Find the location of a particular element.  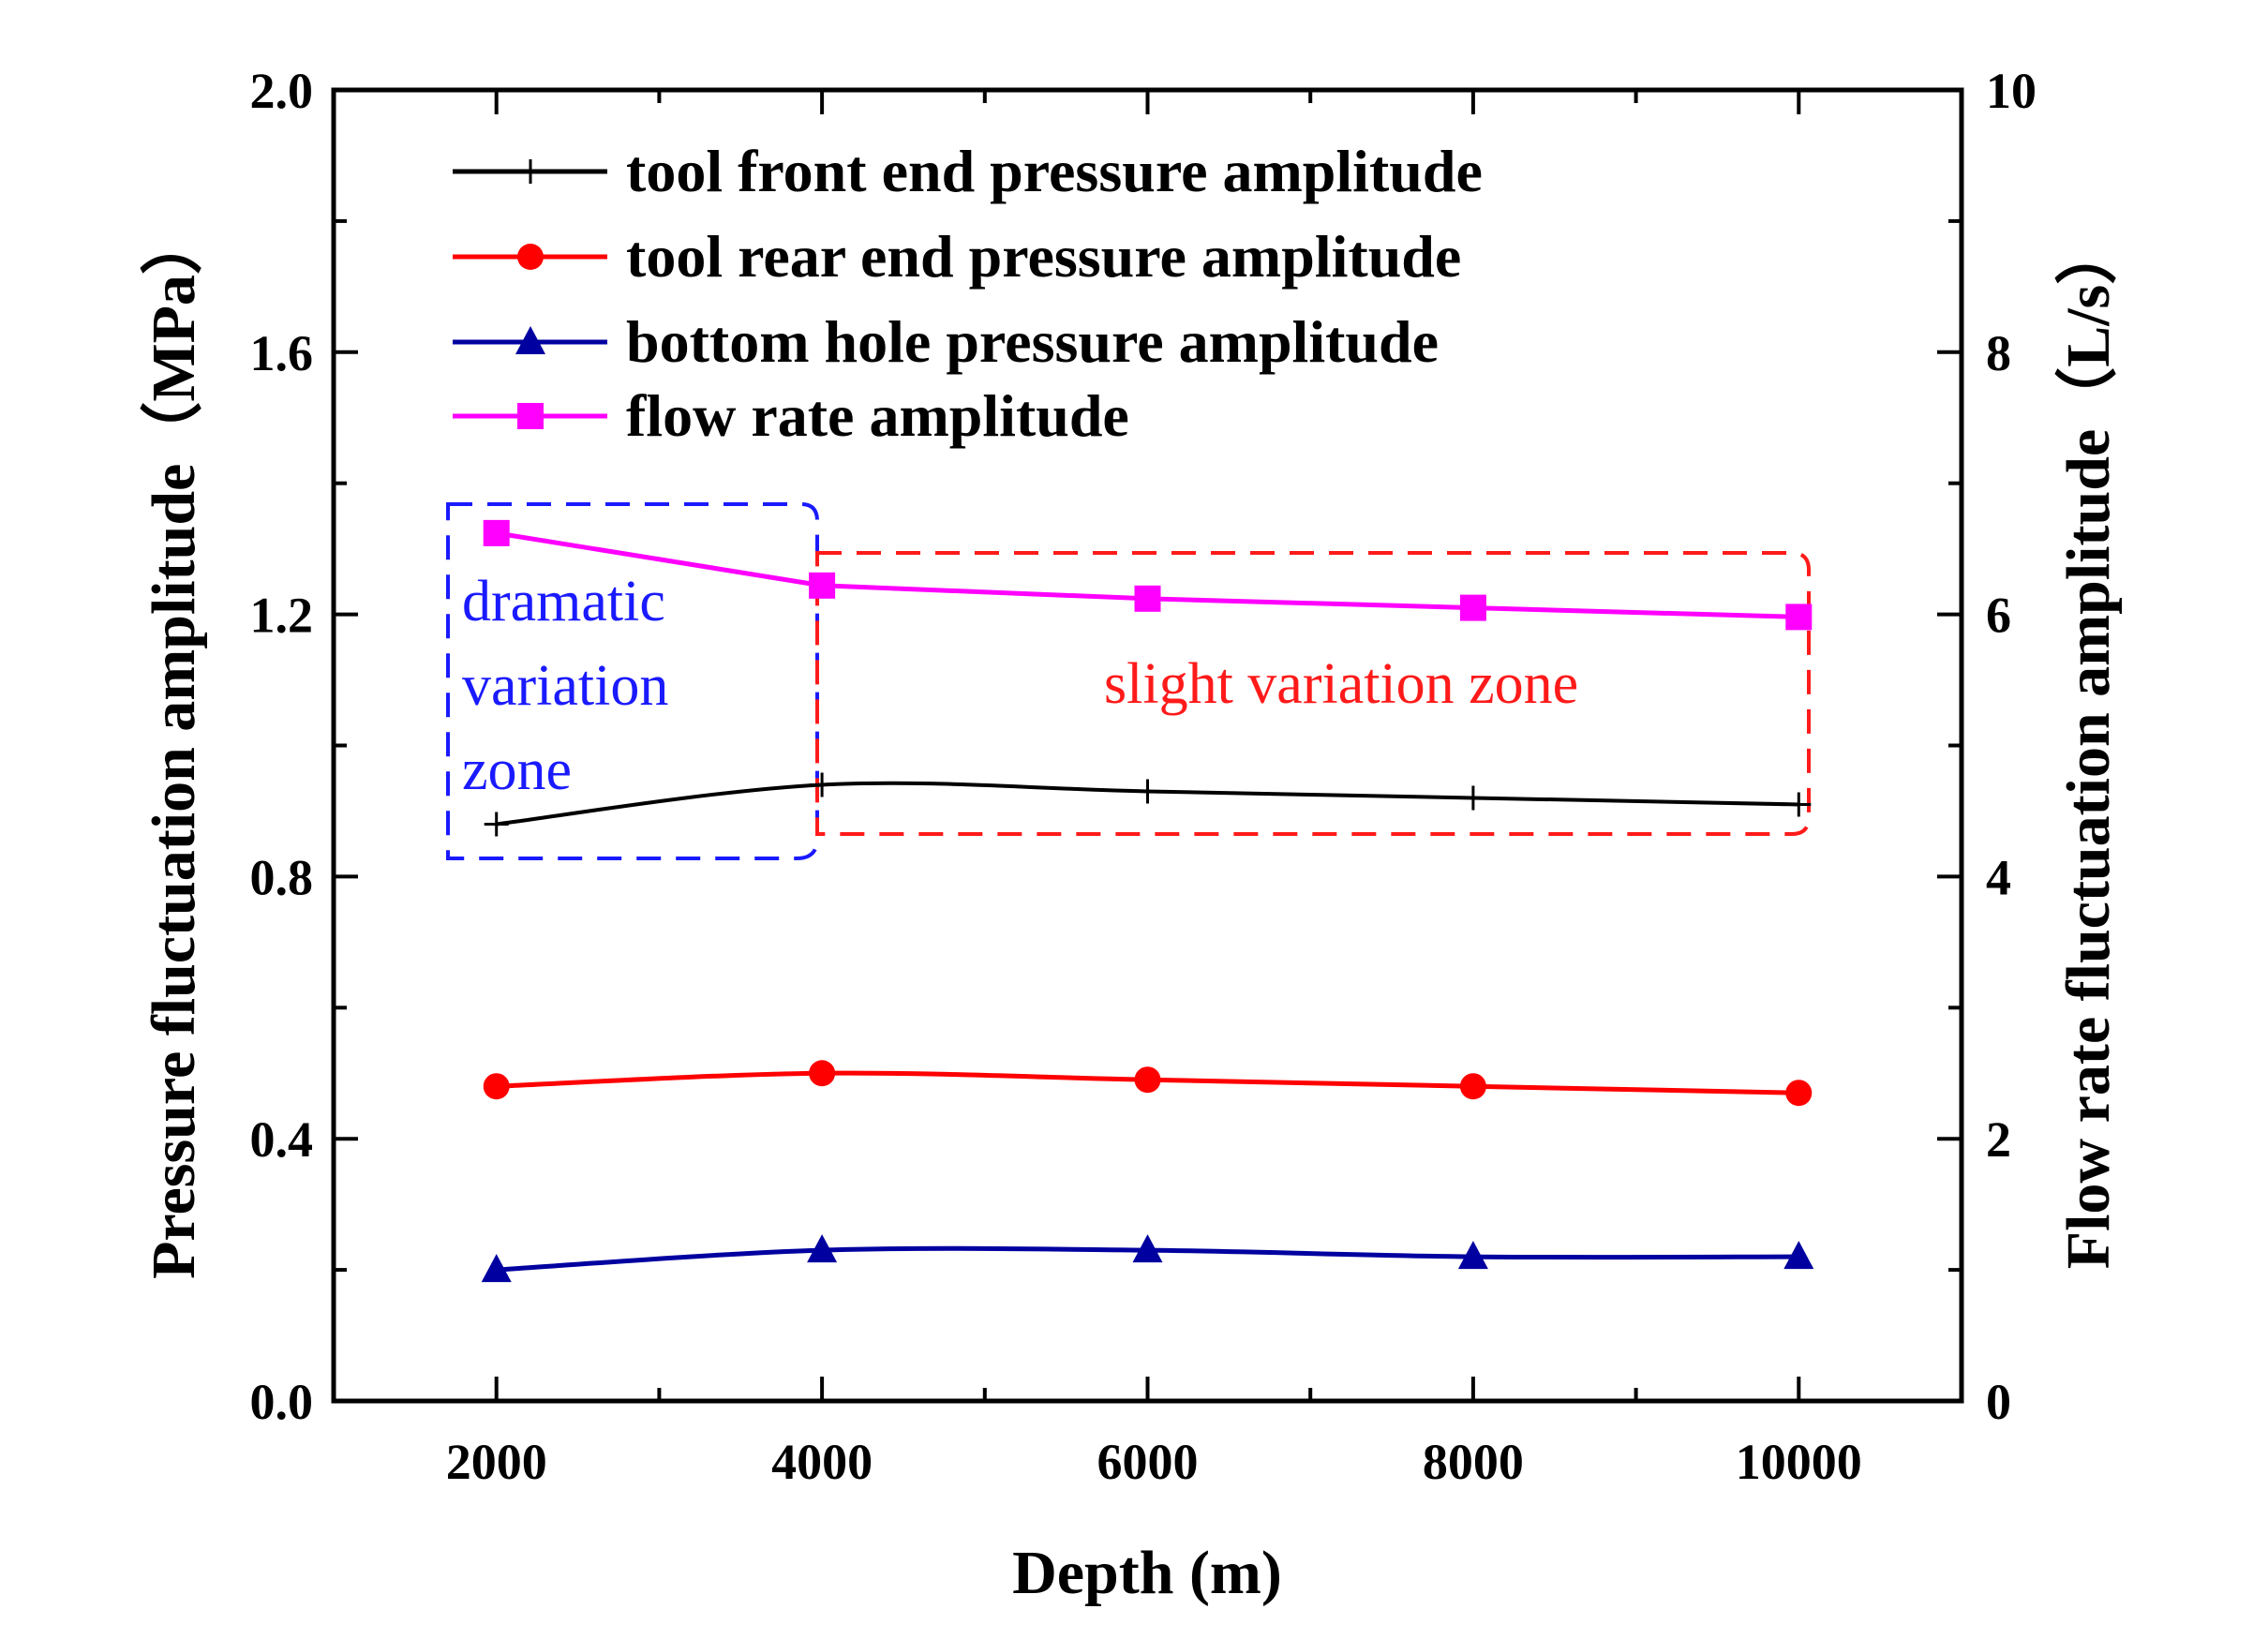

y-tick-label: 1.2 is located at coordinates (282, 616).